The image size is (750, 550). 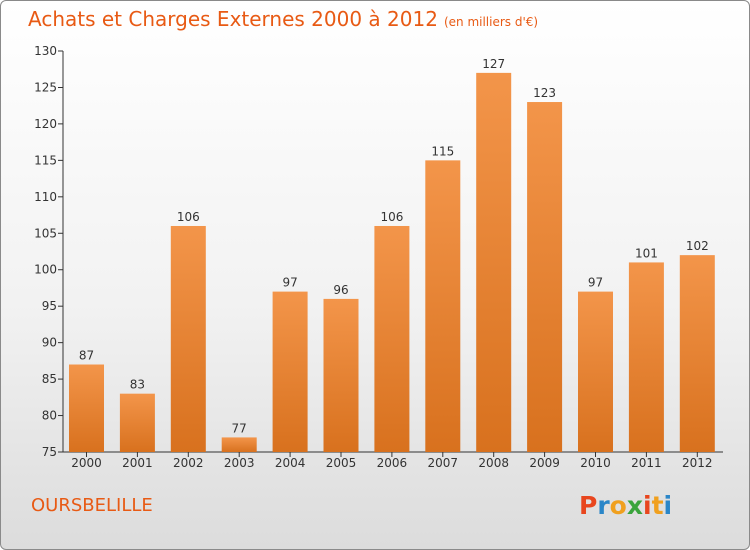 What do you see at coordinates (491, 22) in the screenshot?
I see `unit-note: (en milliers d'€)` at bounding box center [491, 22].